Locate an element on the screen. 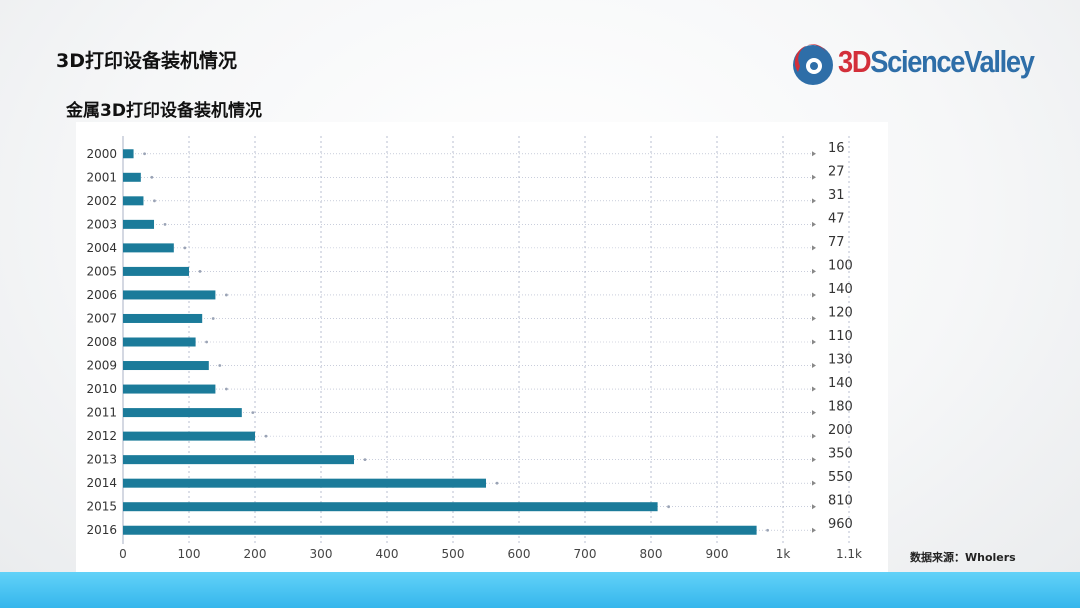 The width and height of the screenshot is (1080, 608). category-label: 2016 is located at coordinates (101, 530).